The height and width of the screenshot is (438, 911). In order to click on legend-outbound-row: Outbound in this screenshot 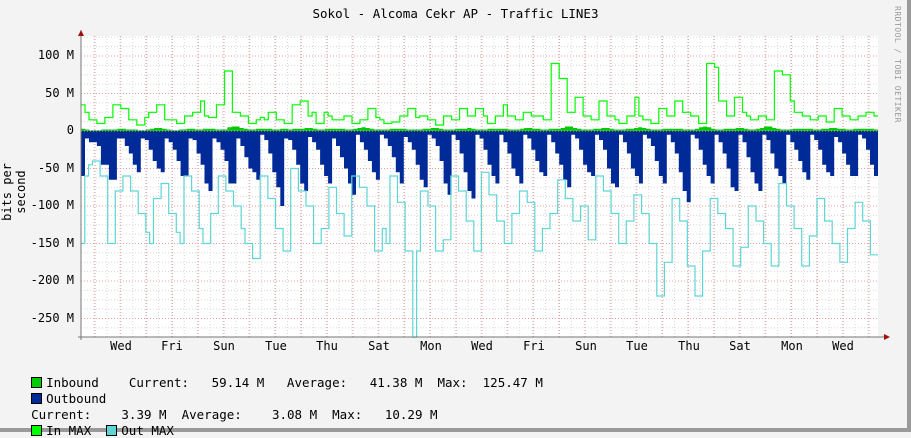, I will do `click(61, 391)`.